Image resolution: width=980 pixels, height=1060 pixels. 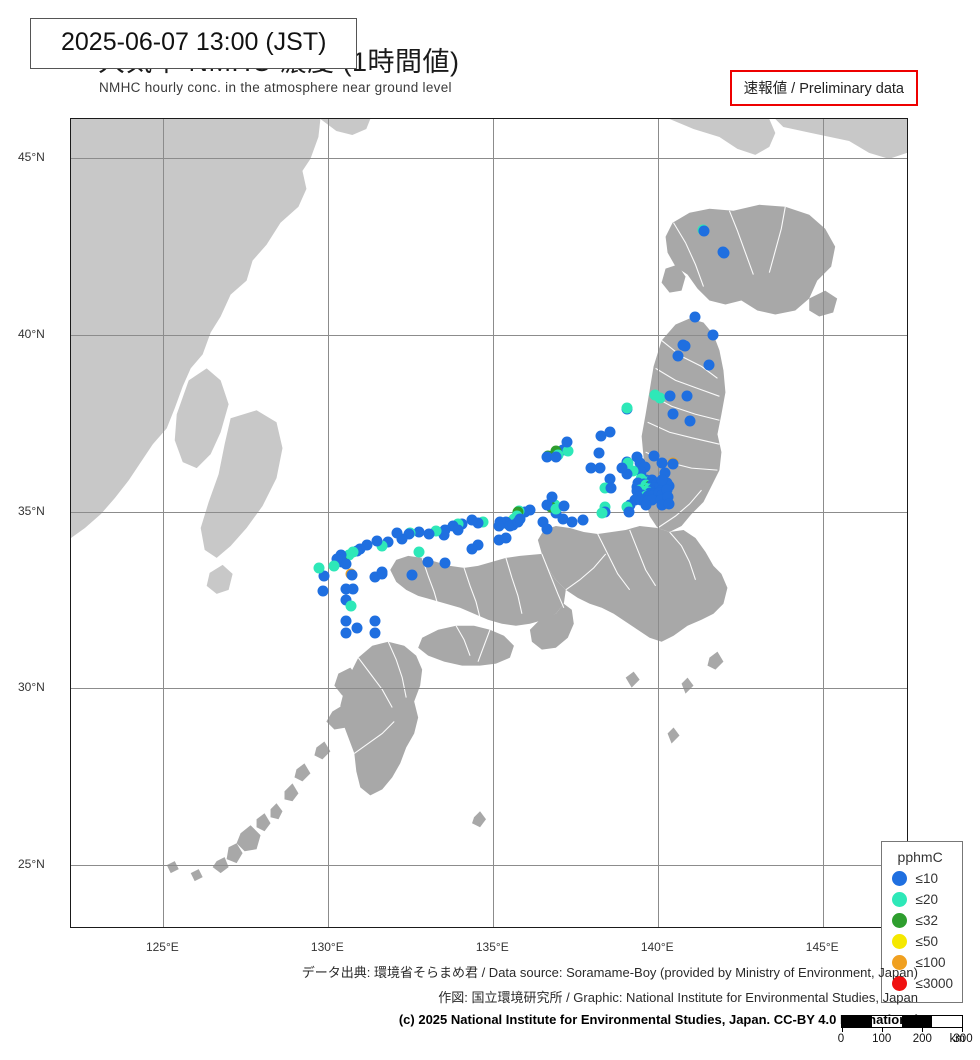 I want to click on legend-item: ≤20, so click(x=922, y=899).